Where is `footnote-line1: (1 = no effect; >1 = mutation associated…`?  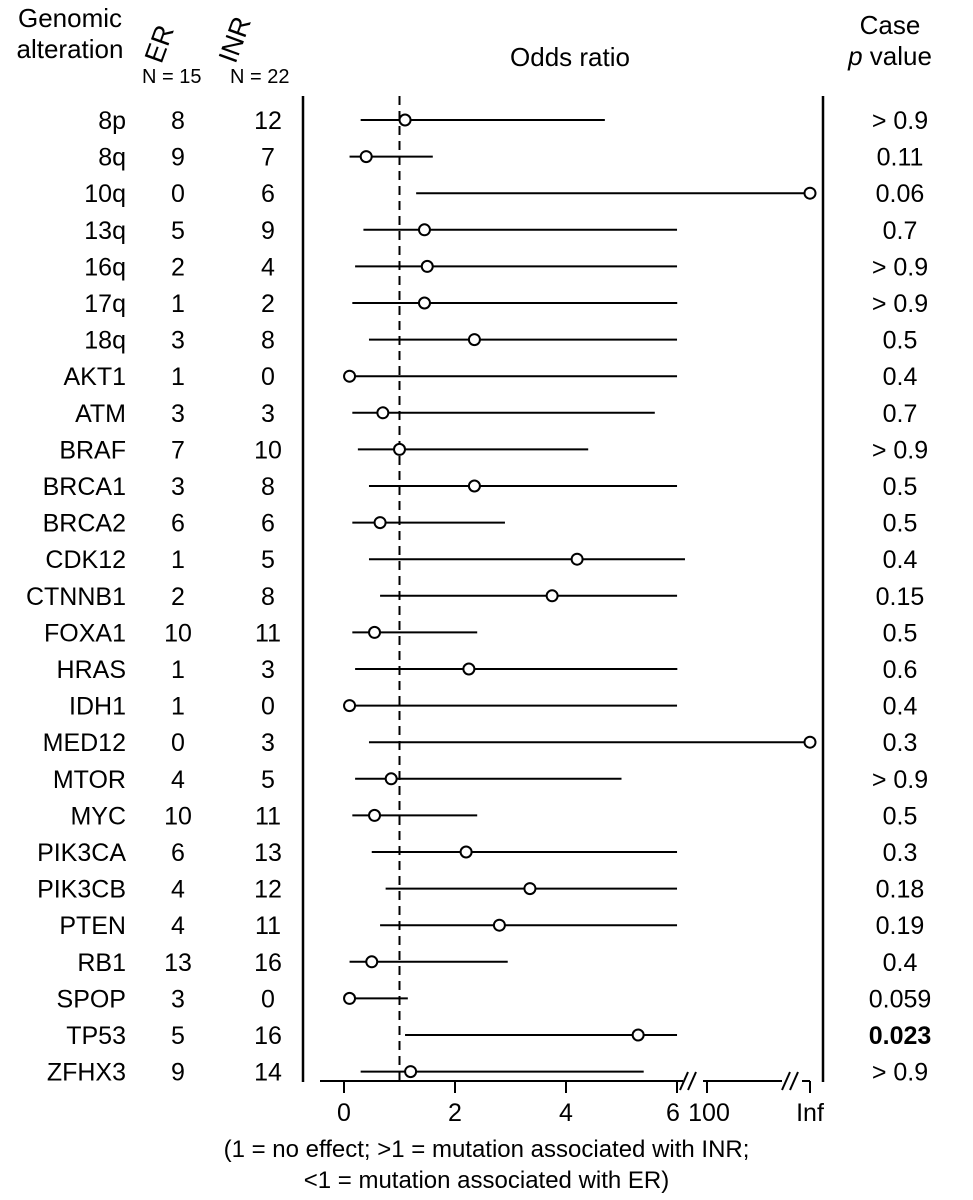
footnote-line1: (1 = no effect; >1 = mutation associated… is located at coordinates (486, 1149).